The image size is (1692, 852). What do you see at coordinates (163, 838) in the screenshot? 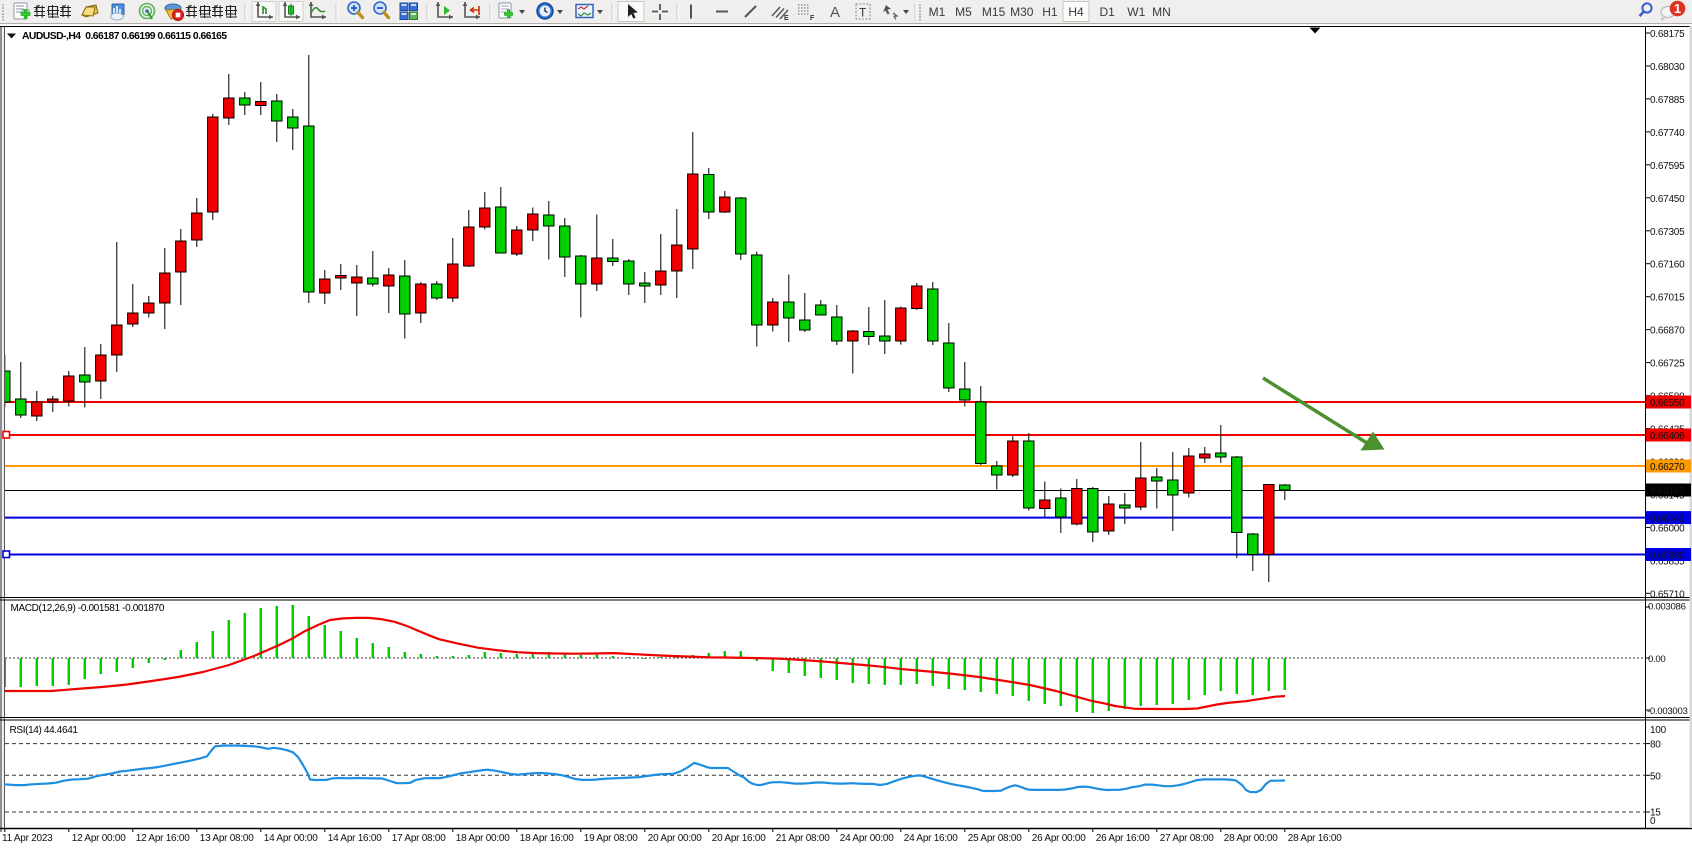
I see `svg-text: 12 Apr 16:00` at bounding box center [163, 838].